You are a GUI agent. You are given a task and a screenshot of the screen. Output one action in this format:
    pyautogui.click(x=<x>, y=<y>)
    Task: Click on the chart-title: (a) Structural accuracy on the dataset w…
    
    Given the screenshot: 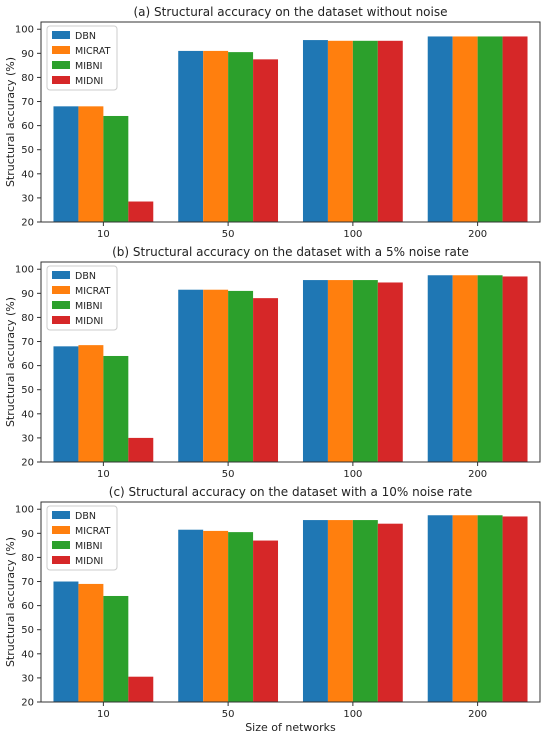 What is the action you would take?
    pyautogui.click(x=291, y=12)
    